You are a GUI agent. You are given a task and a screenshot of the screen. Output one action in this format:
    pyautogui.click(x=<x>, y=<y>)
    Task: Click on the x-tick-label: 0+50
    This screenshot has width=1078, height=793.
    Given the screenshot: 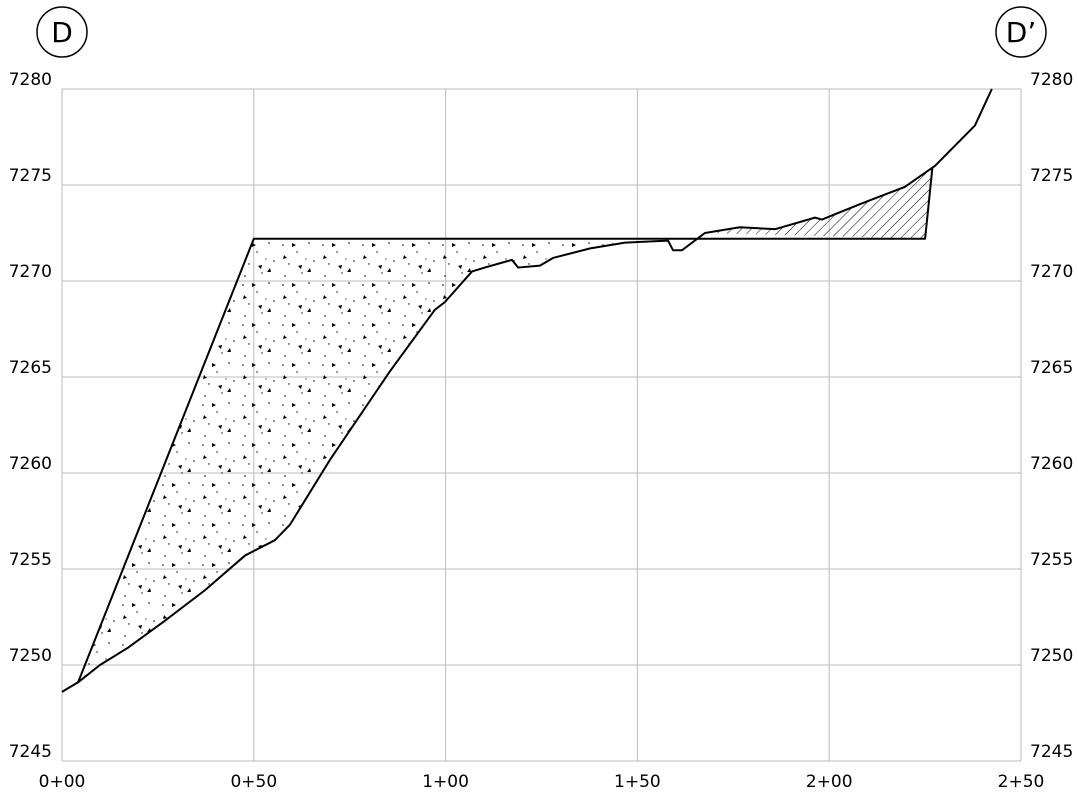 What is the action you would take?
    pyautogui.click(x=253, y=782)
    